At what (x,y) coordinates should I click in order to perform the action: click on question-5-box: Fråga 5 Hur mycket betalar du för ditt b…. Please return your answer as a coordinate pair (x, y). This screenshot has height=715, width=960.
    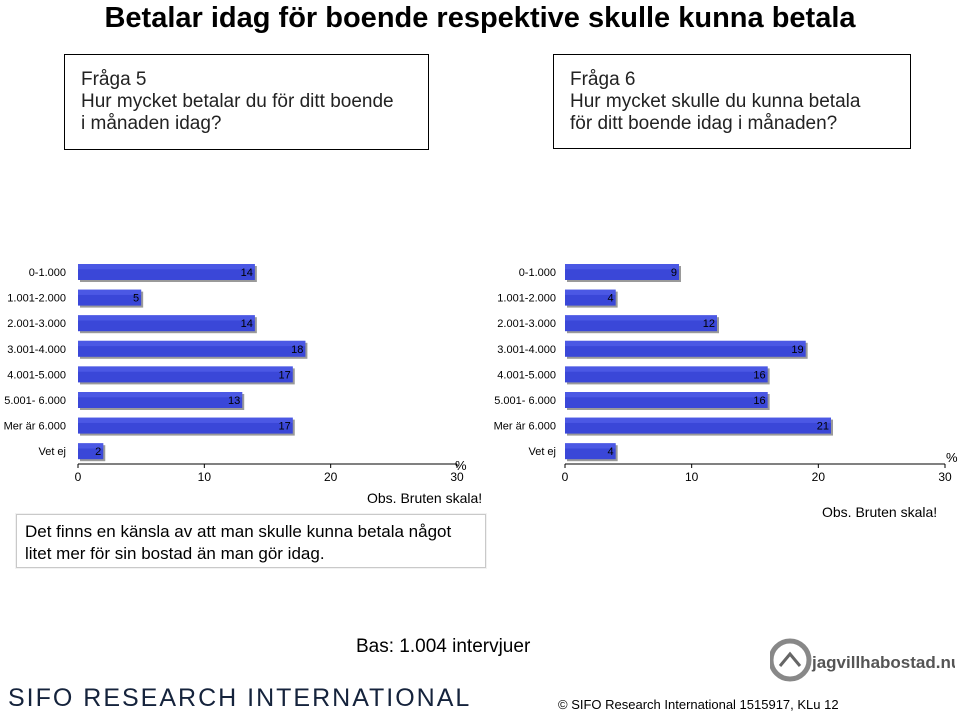
    Looking at the image, I should click on (246, 102).